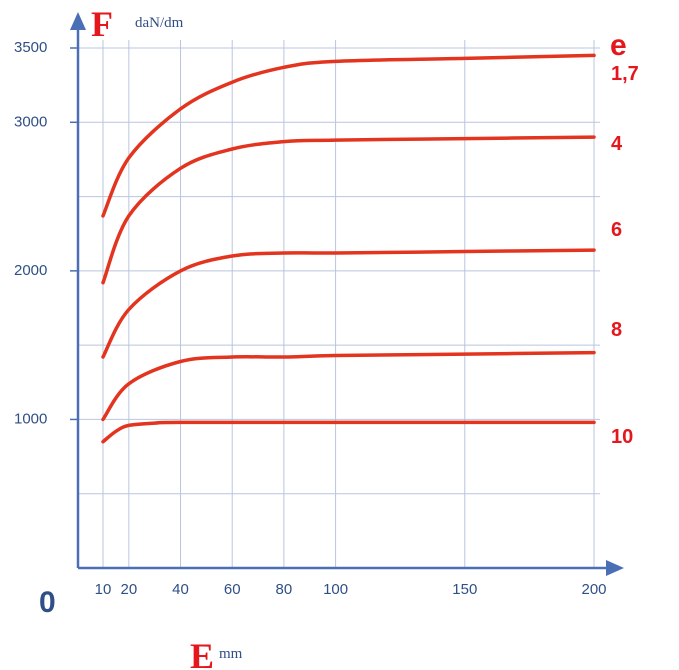 The image size is (679, 670). I want to click on y-tick-labels: 1000 2000 3000 3500, so click(46, 233).